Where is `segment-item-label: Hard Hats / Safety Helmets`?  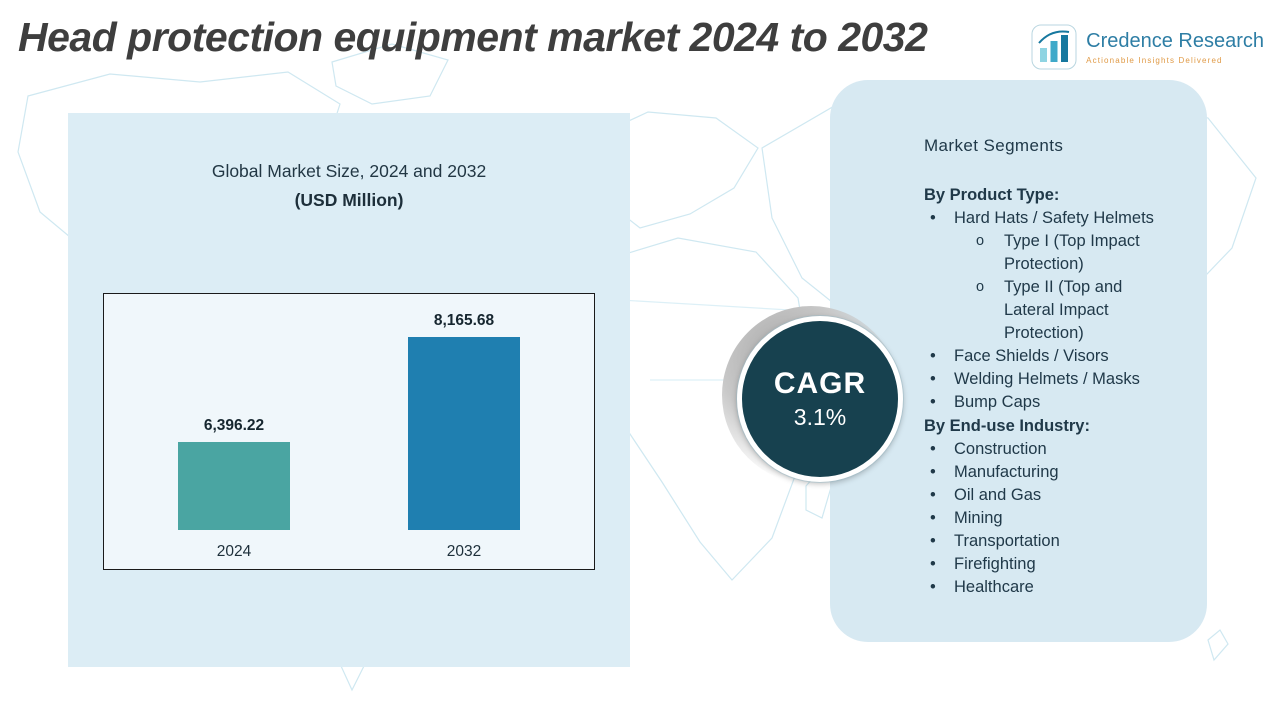 segment-item-label: Hard Hats / Safety Helmets is located at coordinates (1054, 218).